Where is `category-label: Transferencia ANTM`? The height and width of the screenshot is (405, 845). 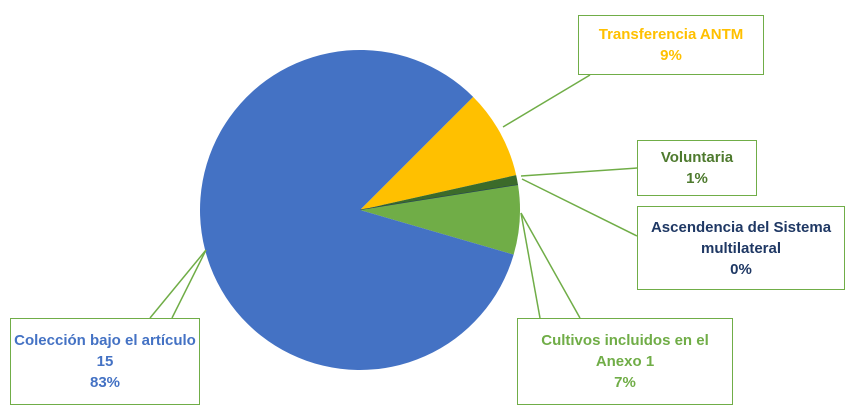 category-label: Transferencia ANTM is located at coordinates (671, 34).